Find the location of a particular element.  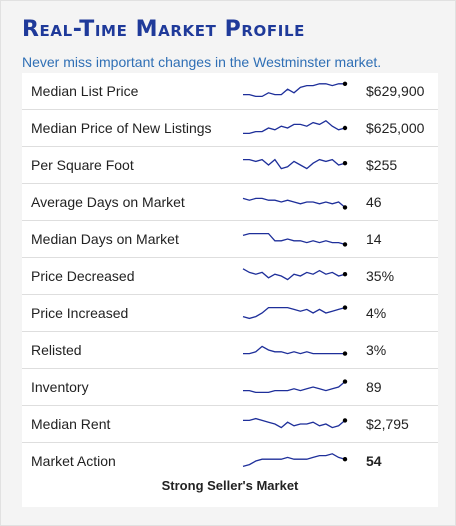

metric-row: Median List Price $629,900 is located at coordinates (230, 91).